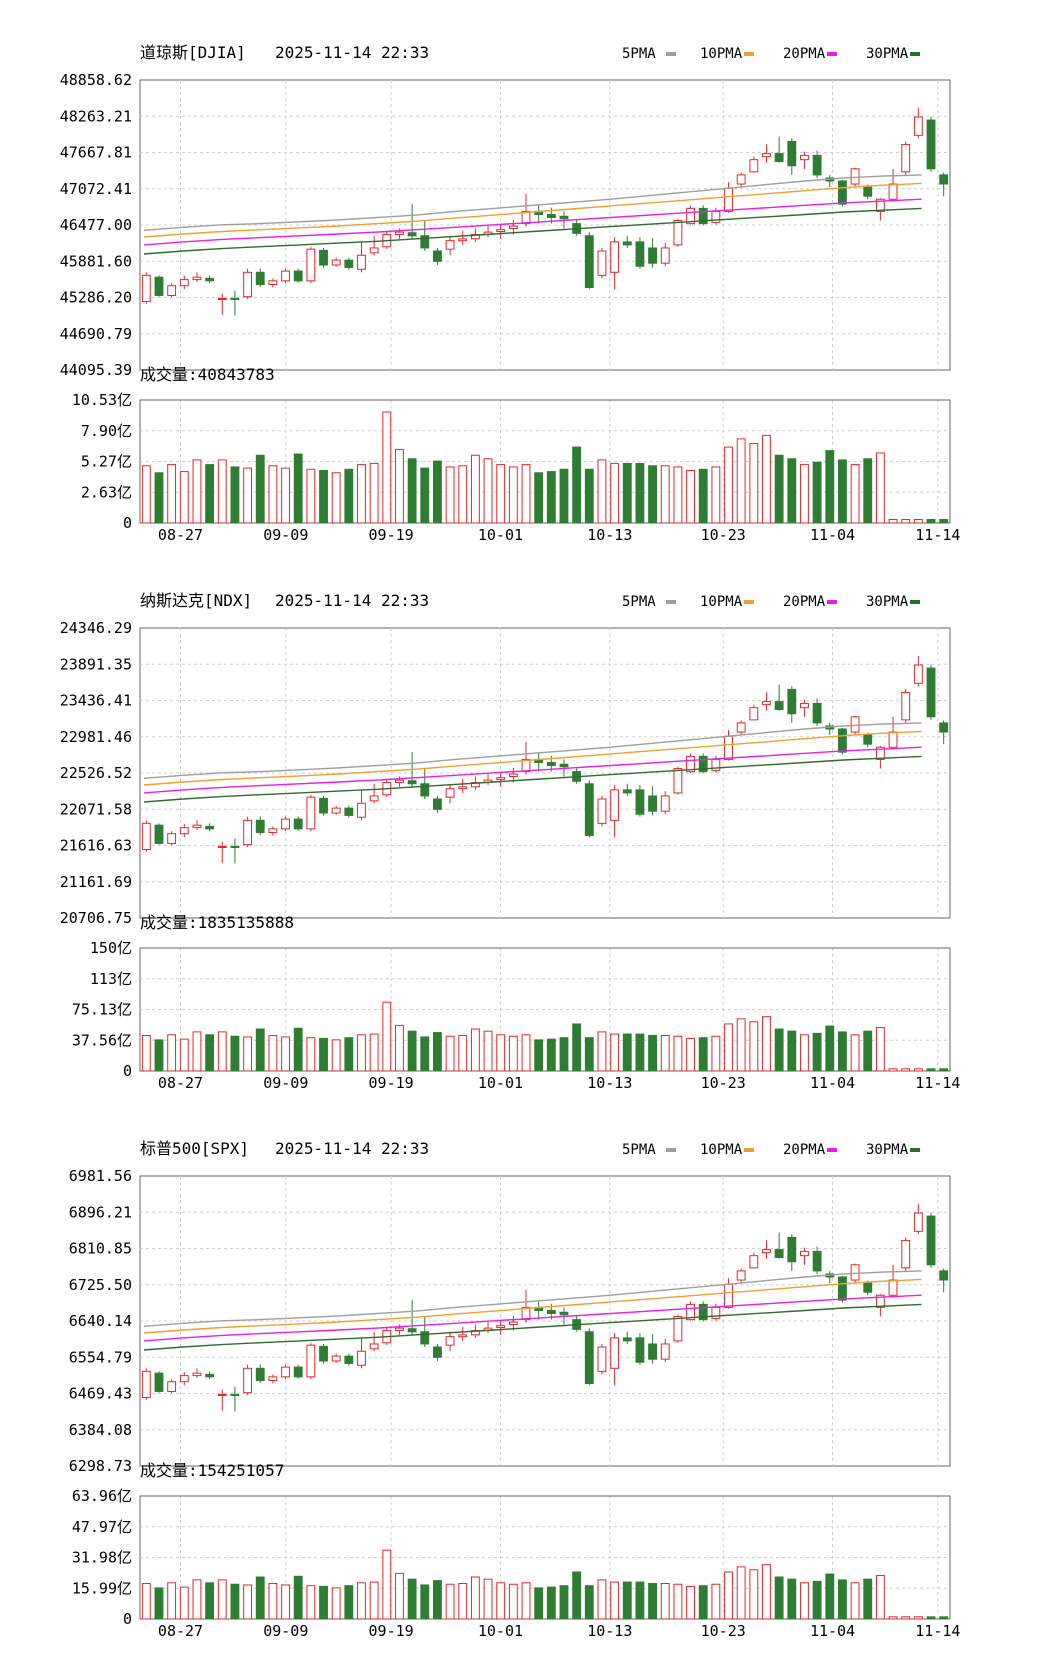 This screenshot has height=1670, width=1058. Describe the element at coordinates (391, 1083) in the screenshot. I see `x-label-1-2: 09-19` at that location.